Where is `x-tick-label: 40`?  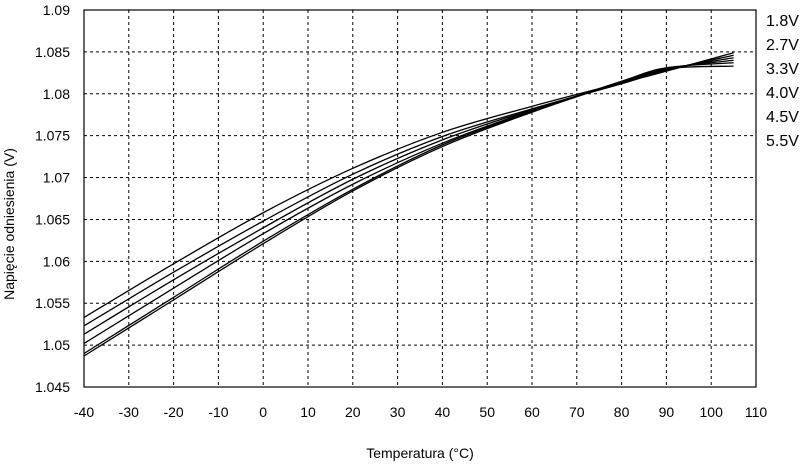 x-tick-label: 40 is located at coordinates (443, 412).